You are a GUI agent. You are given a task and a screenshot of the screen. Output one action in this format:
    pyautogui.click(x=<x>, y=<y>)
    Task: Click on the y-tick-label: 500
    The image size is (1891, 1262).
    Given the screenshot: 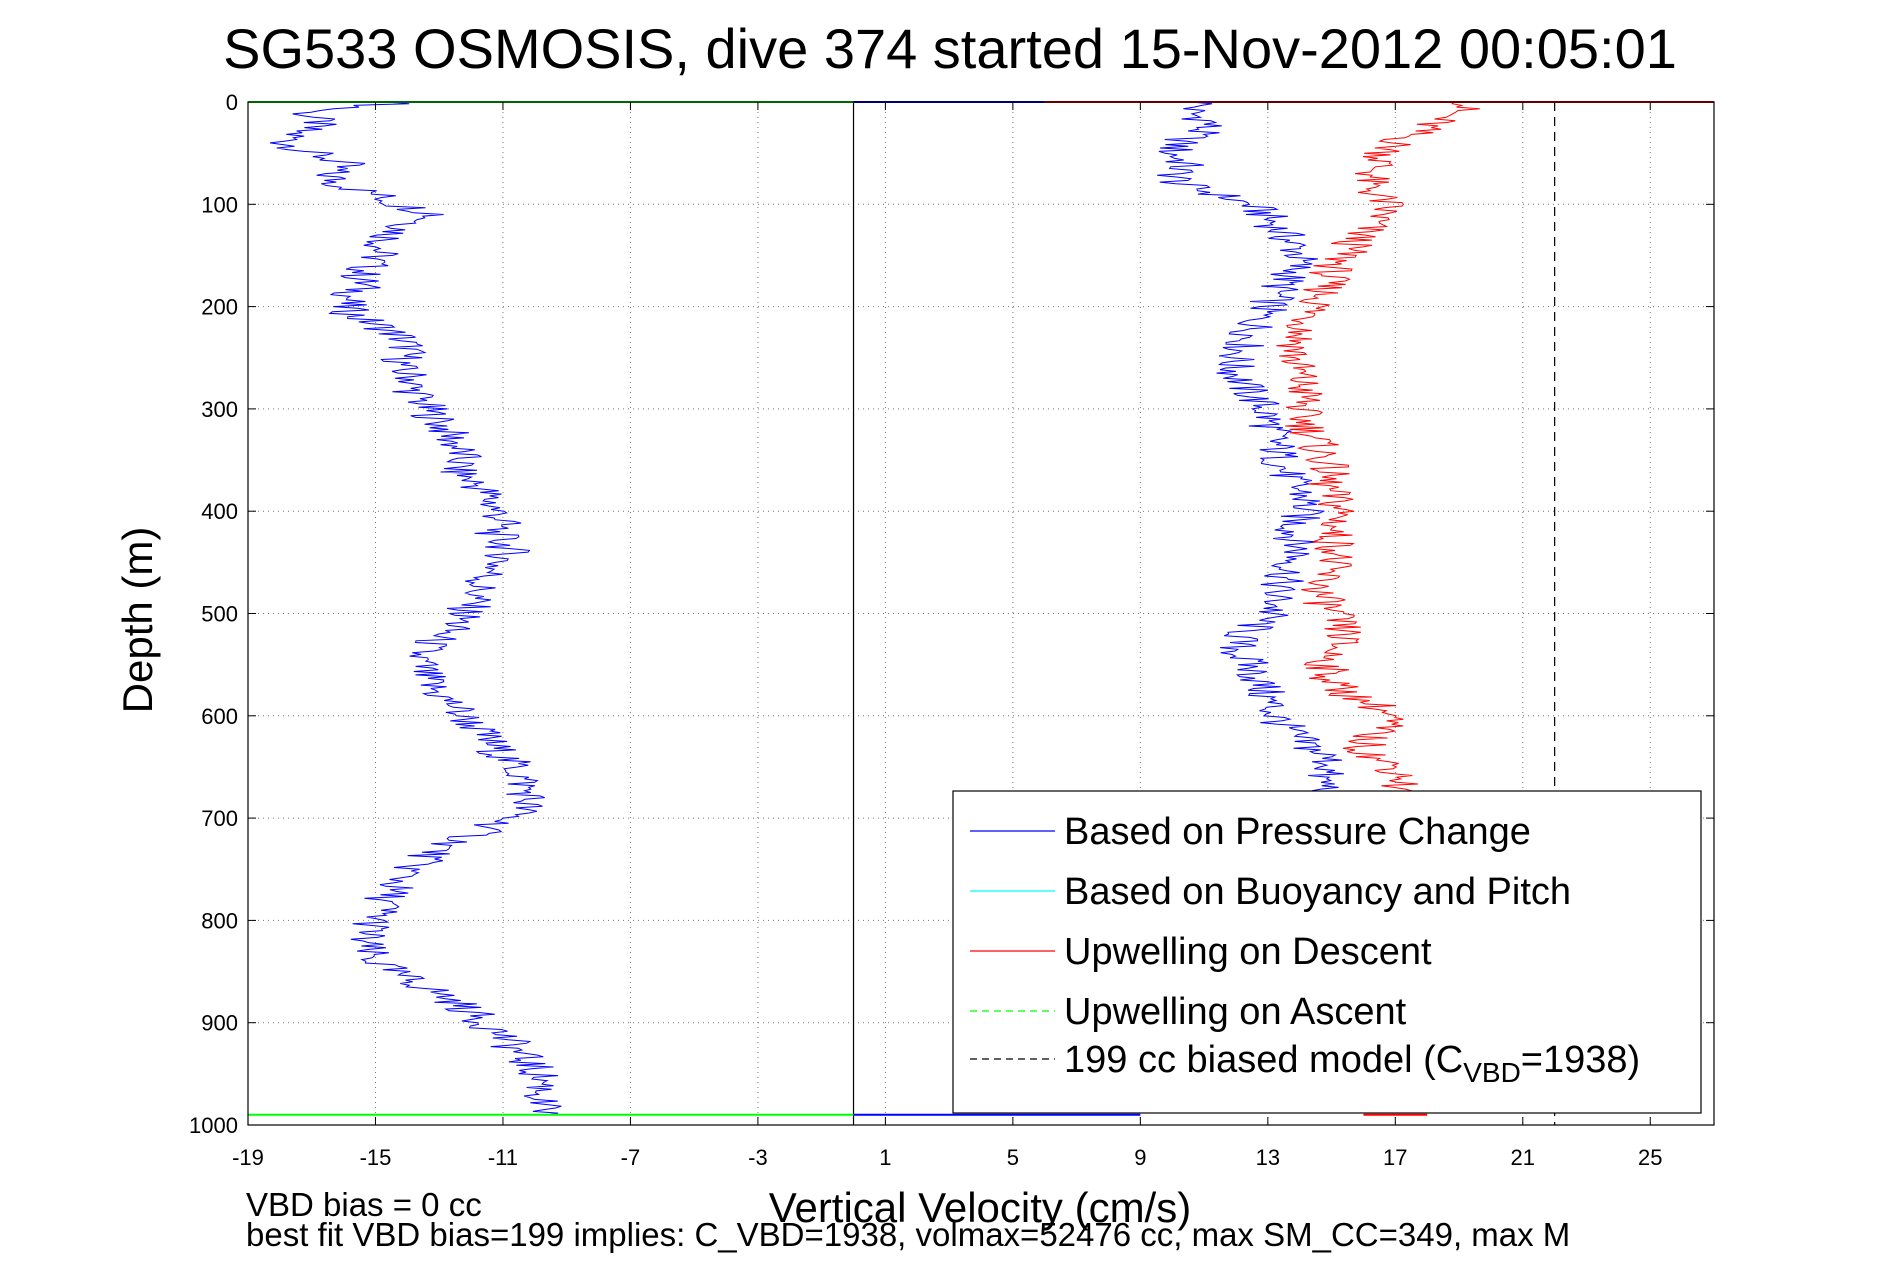 What is the action you would take?
    pyautogui.click(x=219, y=614)
    